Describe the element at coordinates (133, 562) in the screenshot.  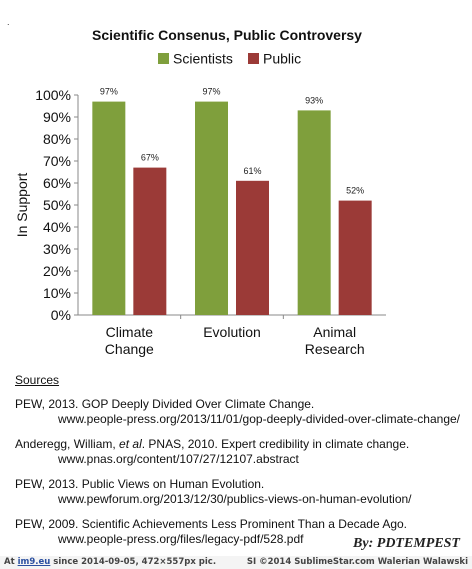
I see `footer-suffix: since 2014-09-05, 472×557px pic.` at that location.